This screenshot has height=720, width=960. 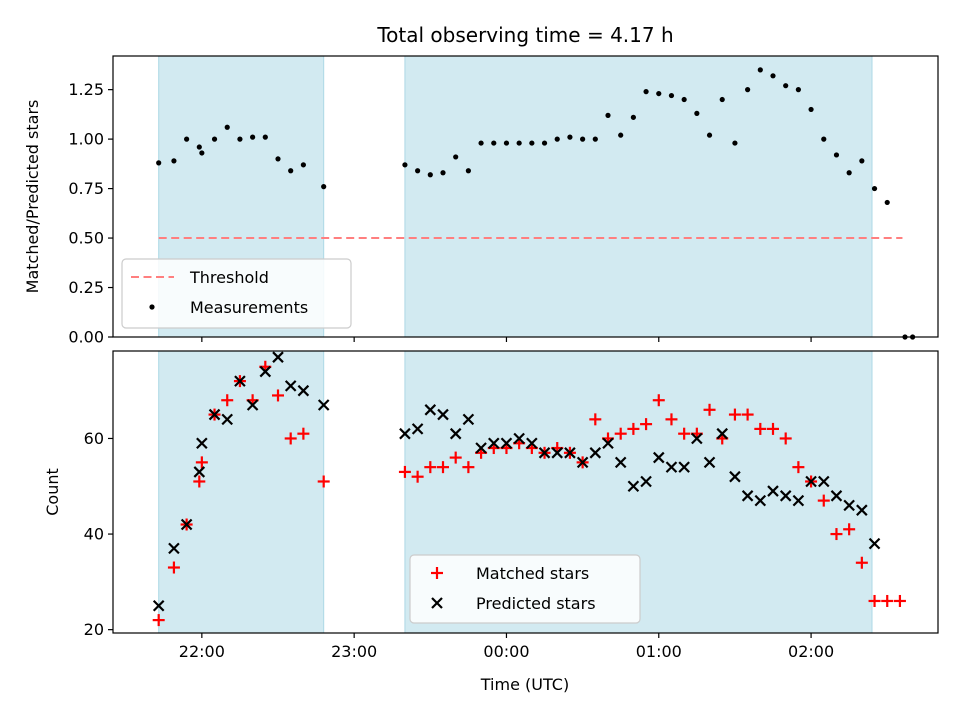 What do you see at coordinates (532, 573) in the screenshot?
I see `legend-matched-label: Matched stars` at bounding box center [532, 573].